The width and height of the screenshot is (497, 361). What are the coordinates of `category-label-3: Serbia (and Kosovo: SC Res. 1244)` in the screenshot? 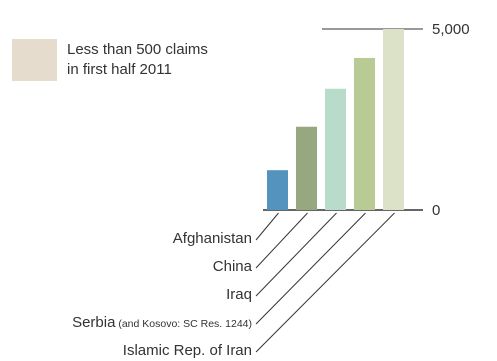 It's located at (162, 322).